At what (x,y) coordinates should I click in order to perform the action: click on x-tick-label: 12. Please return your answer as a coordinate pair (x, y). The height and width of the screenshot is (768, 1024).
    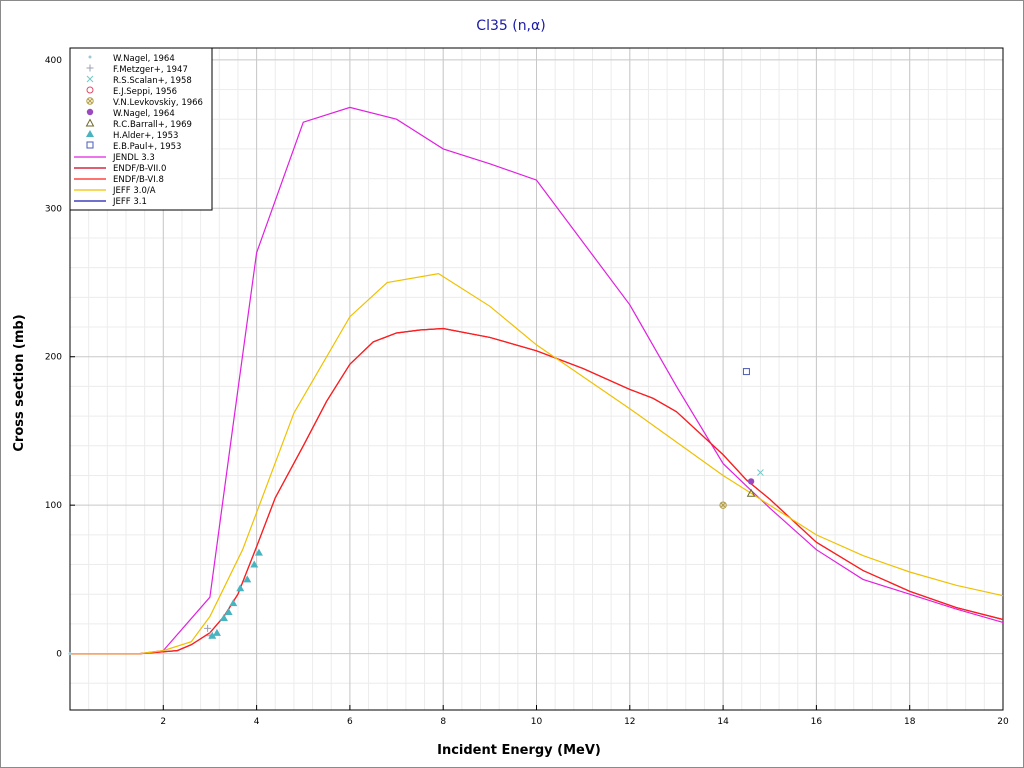
    Looking at the image, I should click on (629, 722).